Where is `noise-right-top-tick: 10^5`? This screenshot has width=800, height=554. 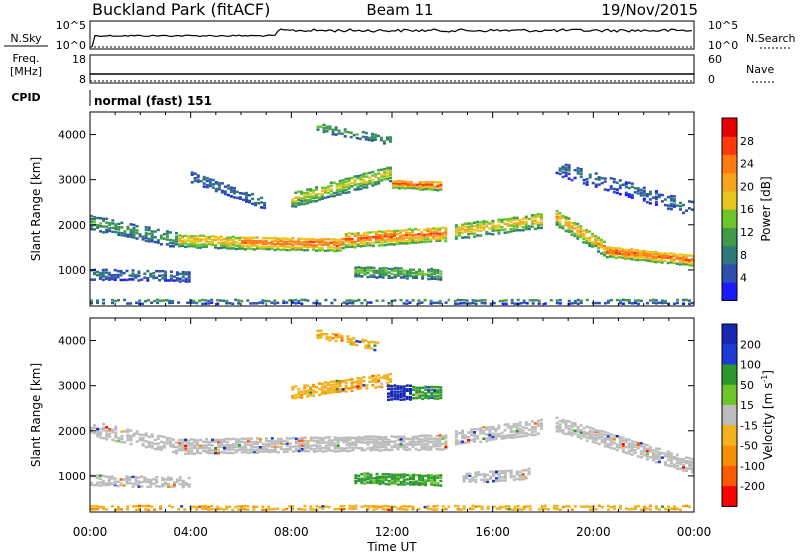 noise-right-top-tick: 10^5 is located at coordinates (723, 25).